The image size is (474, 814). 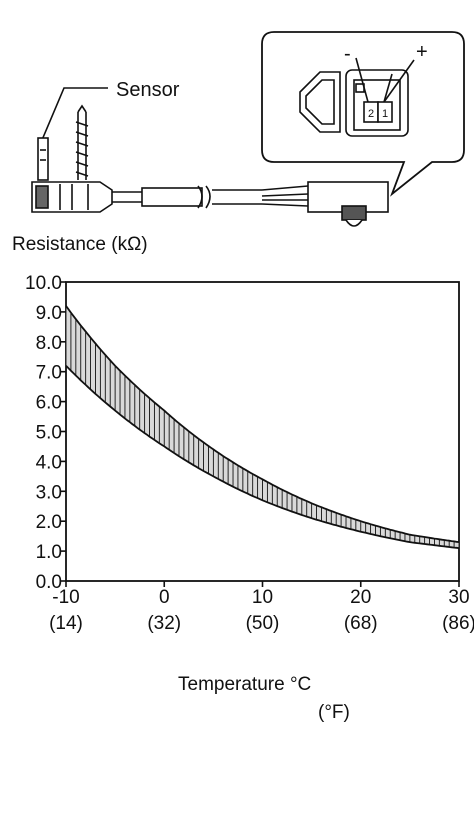 I want to click on connector-pin-2-label: 2, so click(x=371, y=114).